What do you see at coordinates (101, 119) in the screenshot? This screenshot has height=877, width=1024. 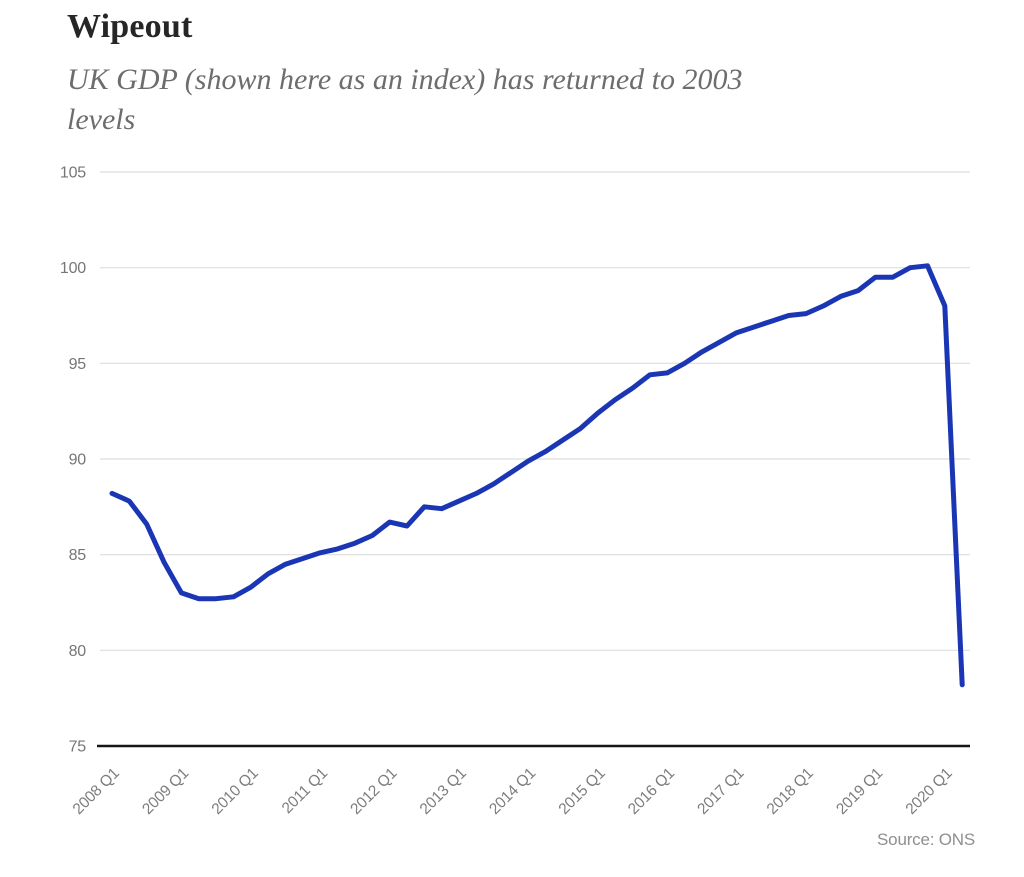 I see `chart-subtitle-line-2: levels` at bounding box center [101, 119].